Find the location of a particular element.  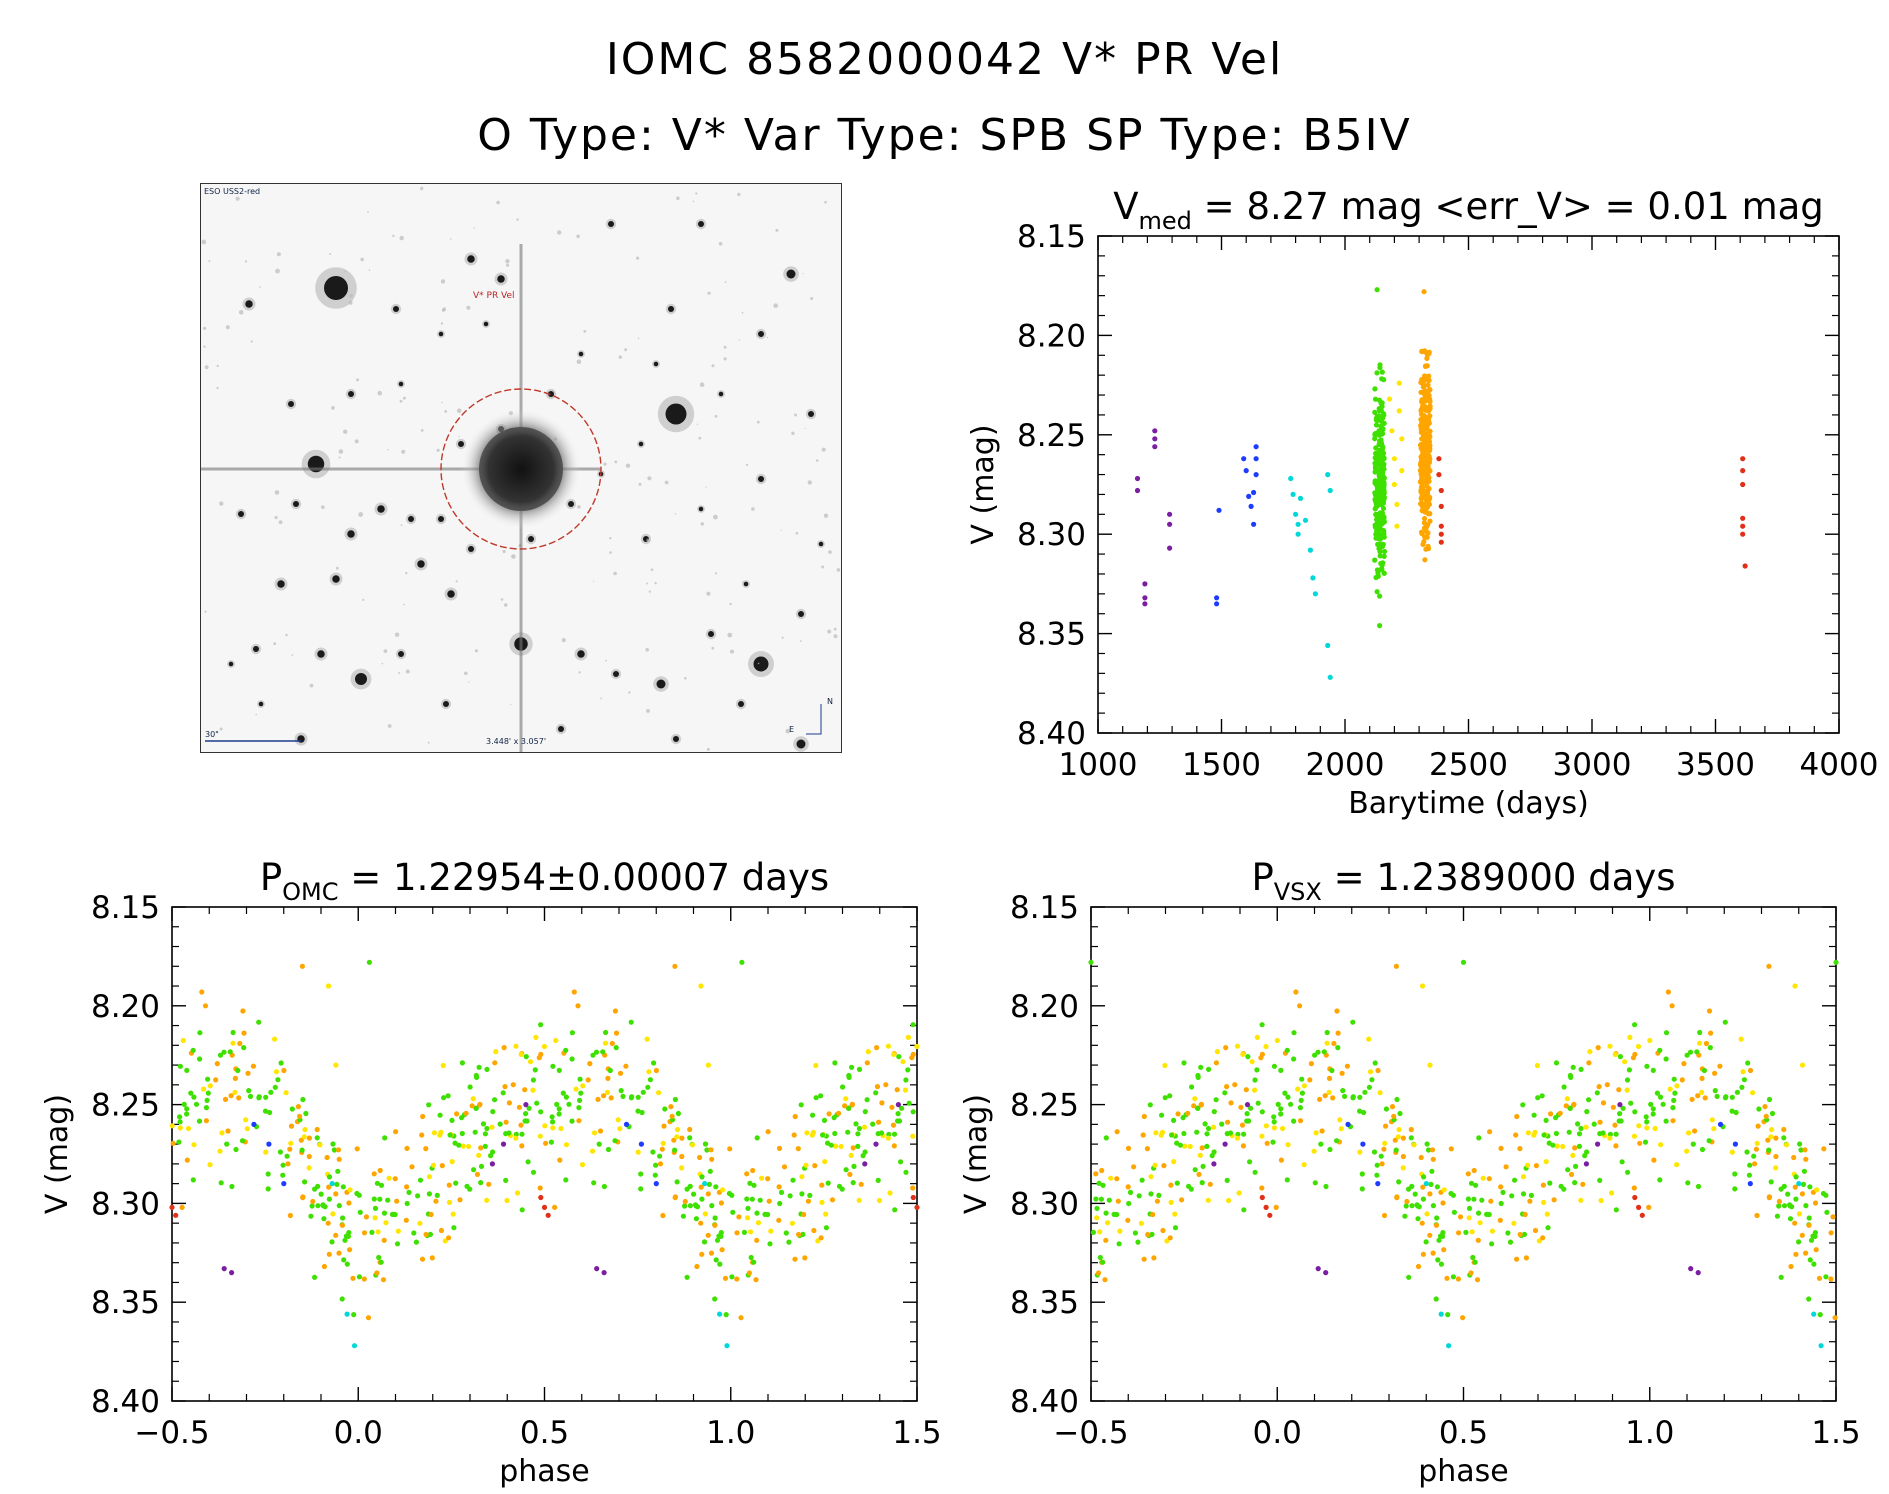

title-line-2: O Type: V* Var Type: SPB SP Type: B5IV is located at coordinates (944, 135).